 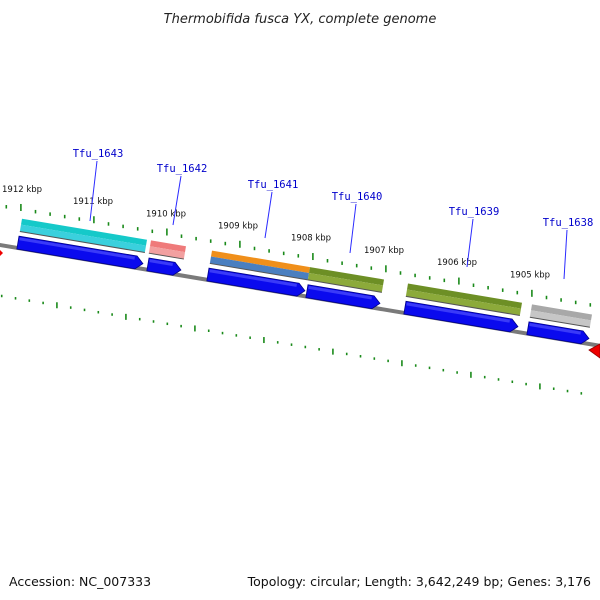 What do you see at coordinates (93, 202) in the screenshot?
I see `kbp-label: 1911 kbp` at bounding box center [93, 202].